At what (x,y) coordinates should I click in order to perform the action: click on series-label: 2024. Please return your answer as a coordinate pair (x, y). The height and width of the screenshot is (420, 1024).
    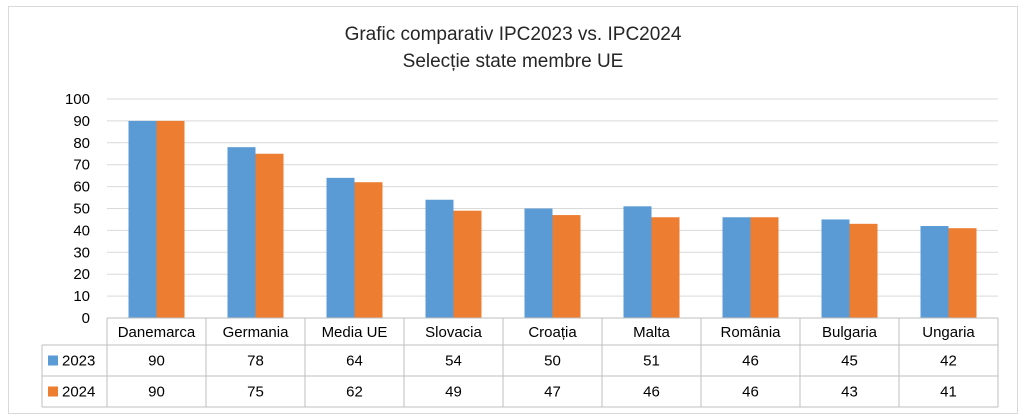
    Looking at the image, I should click on (78, 392).